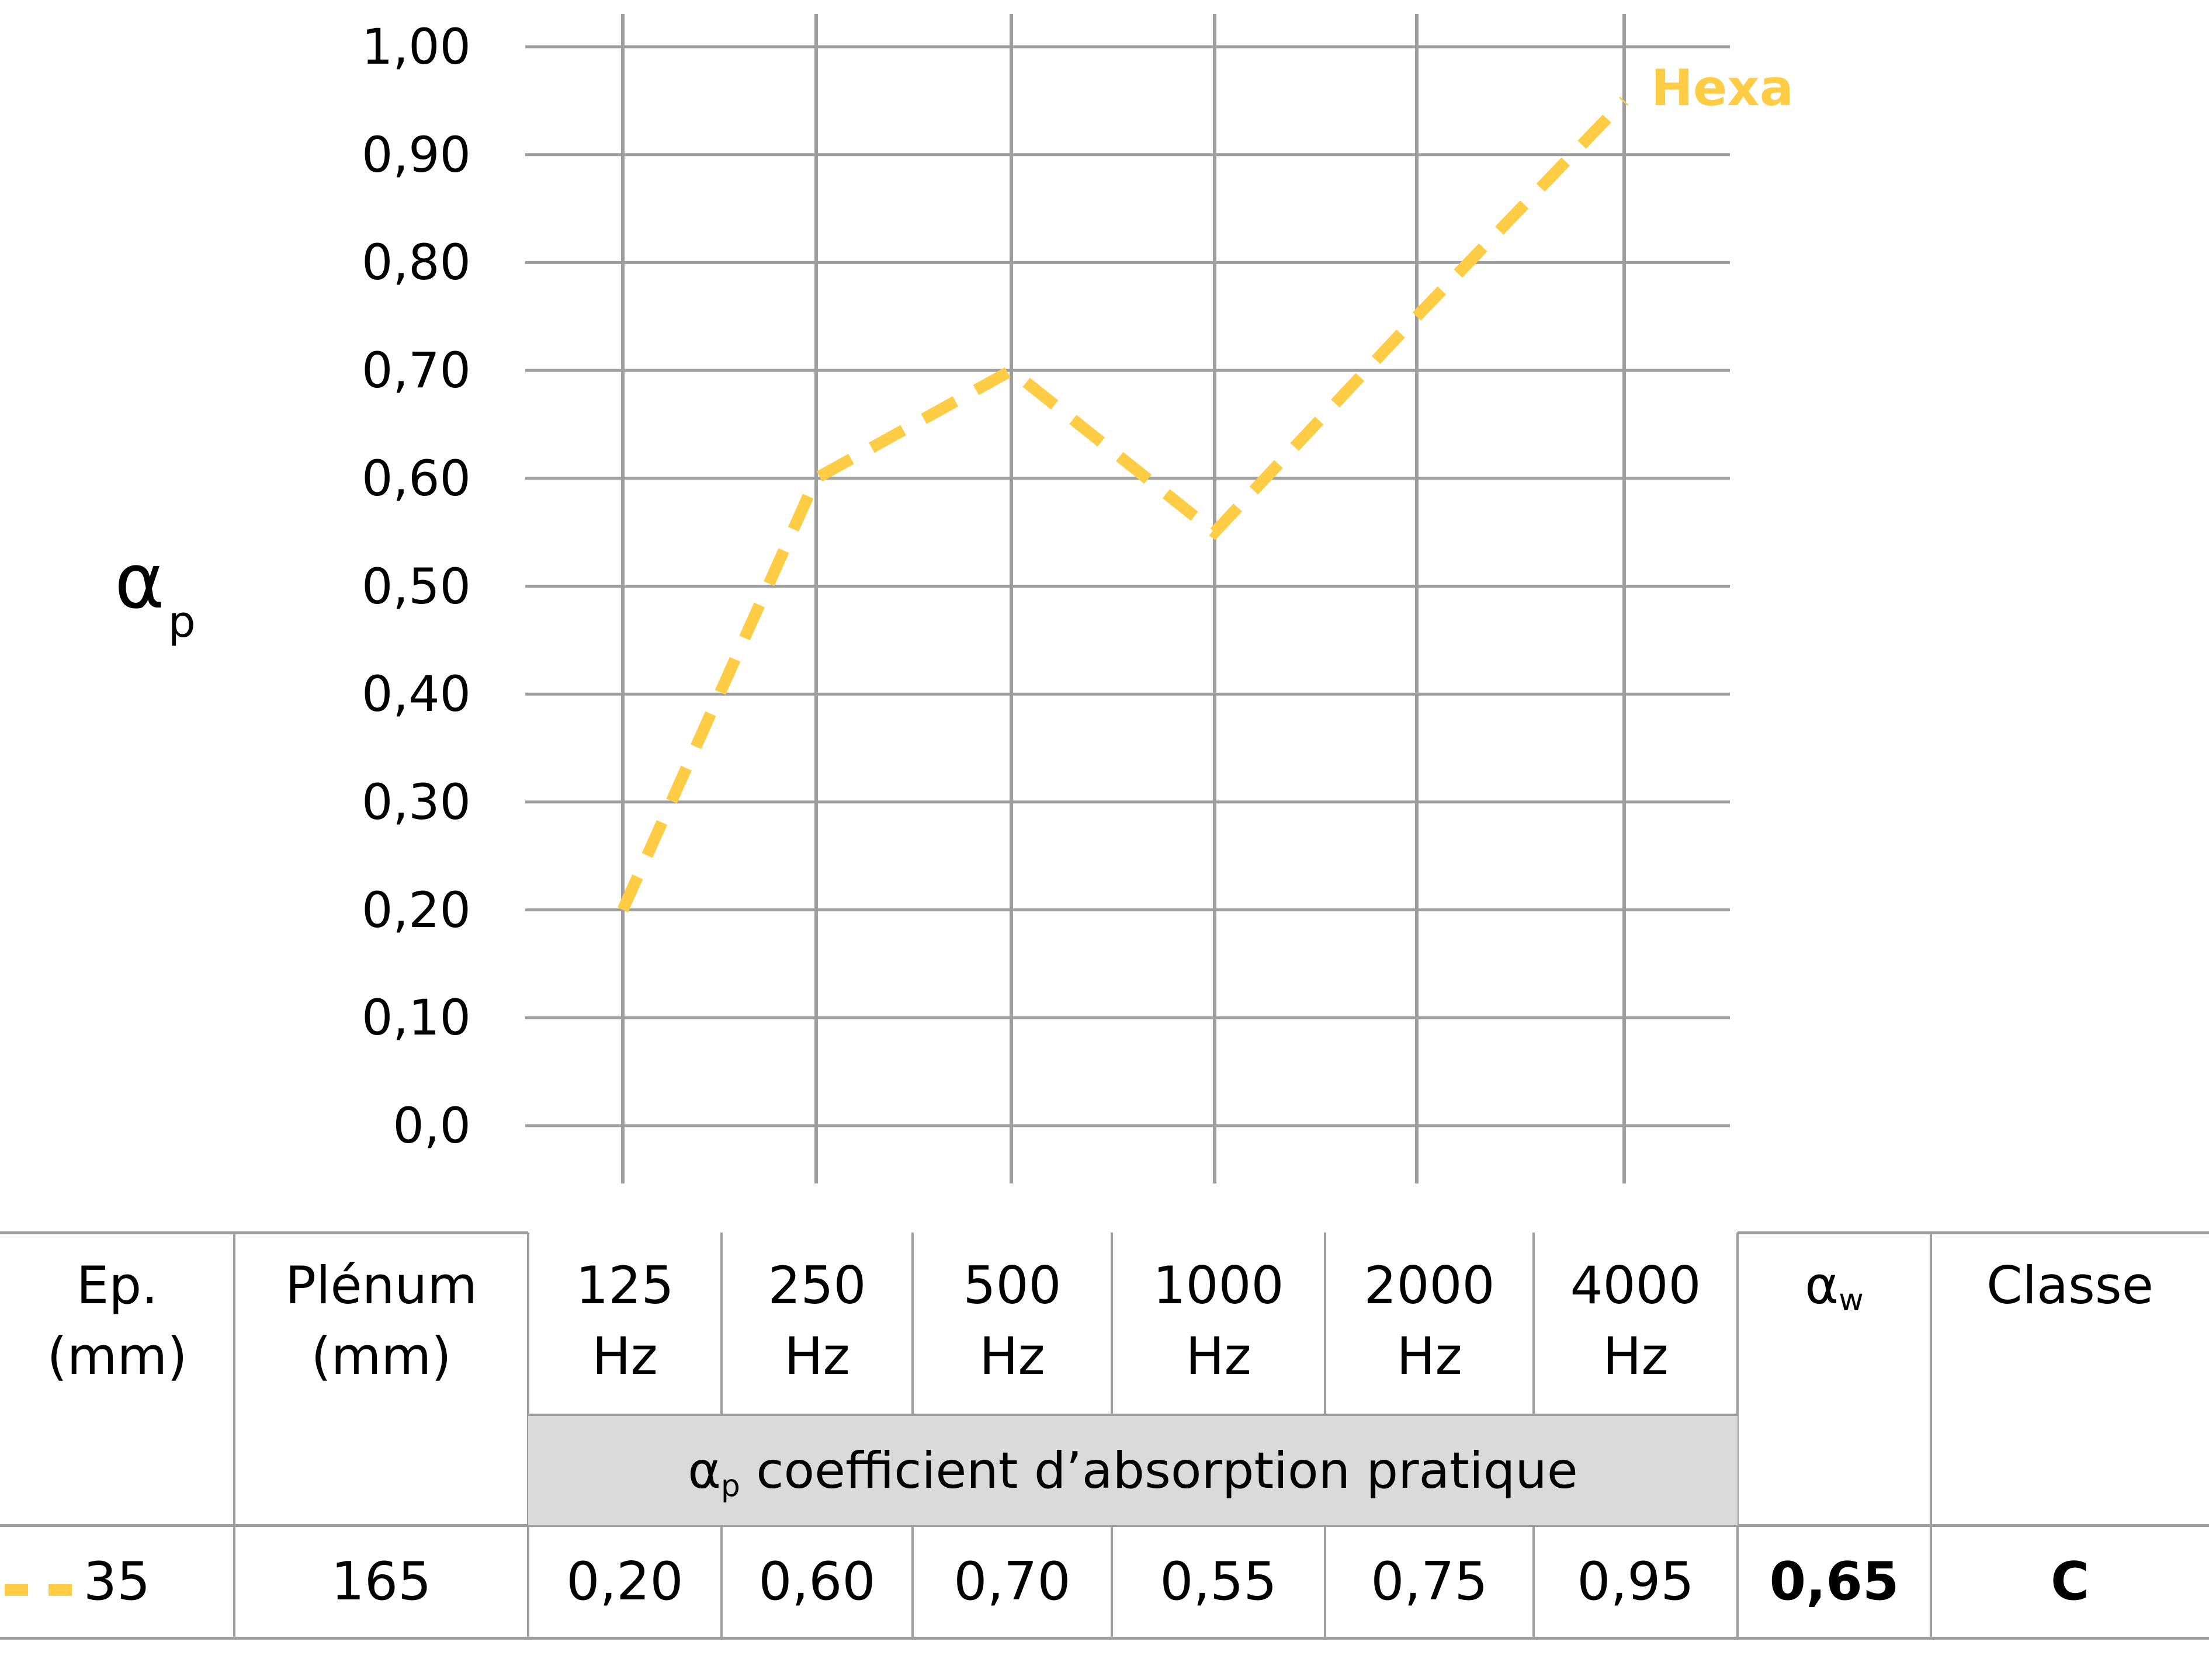 The height and width of the screenshot is (1680, 2209). I want to click on coefficient-value: 0,55, so click(1218, 1581).